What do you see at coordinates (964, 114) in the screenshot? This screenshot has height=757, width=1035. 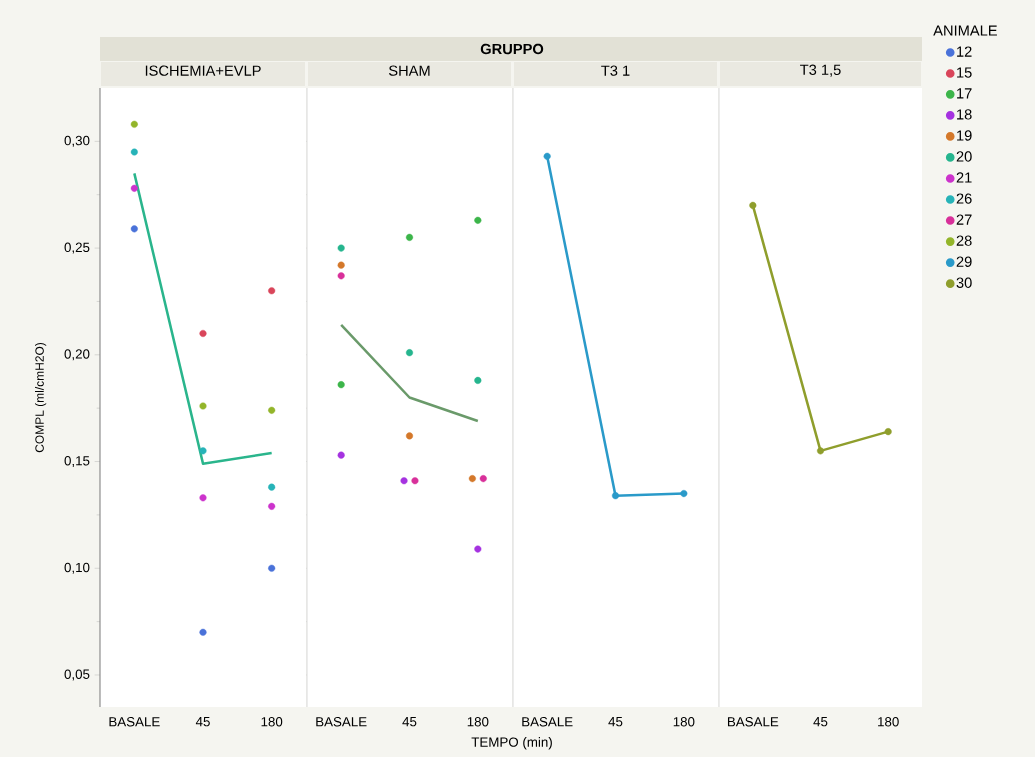 I see `legend-label: 18` at bounding box center [964, 114].